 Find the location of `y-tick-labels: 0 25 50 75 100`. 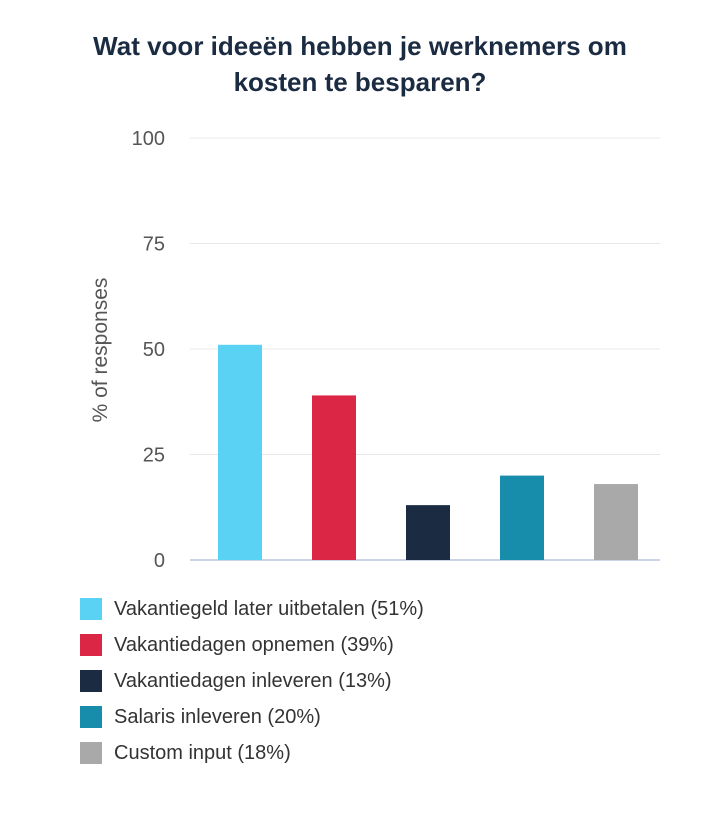

y-tick-labels: 0 25 50 75 100 is located at coordinates (148, 350).